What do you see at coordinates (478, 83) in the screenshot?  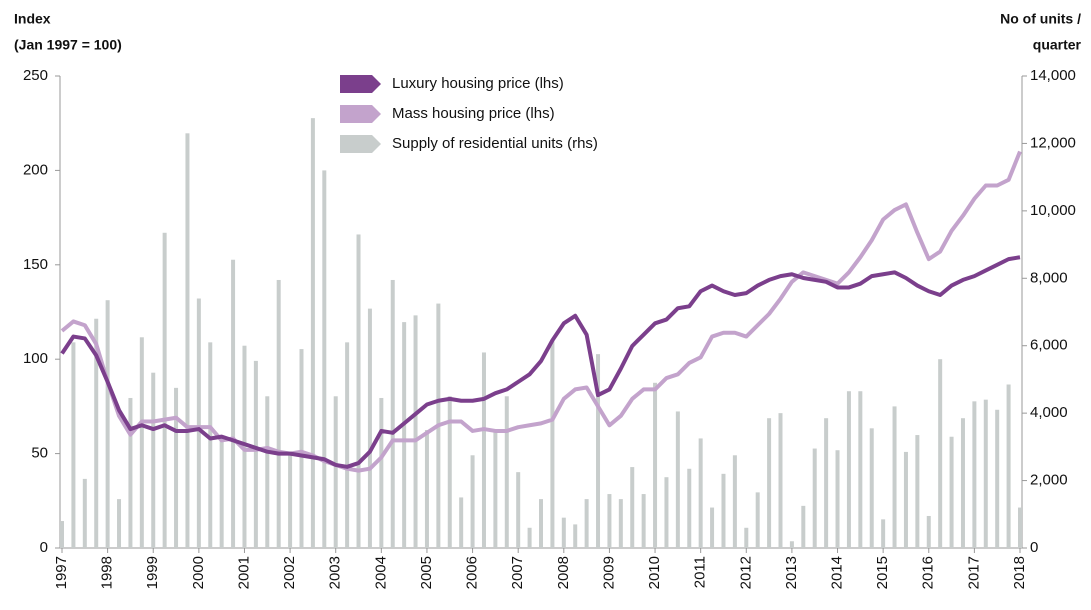 I see `legend-label: Luxury housing price (lhs)` at bounding box center [478, 83].